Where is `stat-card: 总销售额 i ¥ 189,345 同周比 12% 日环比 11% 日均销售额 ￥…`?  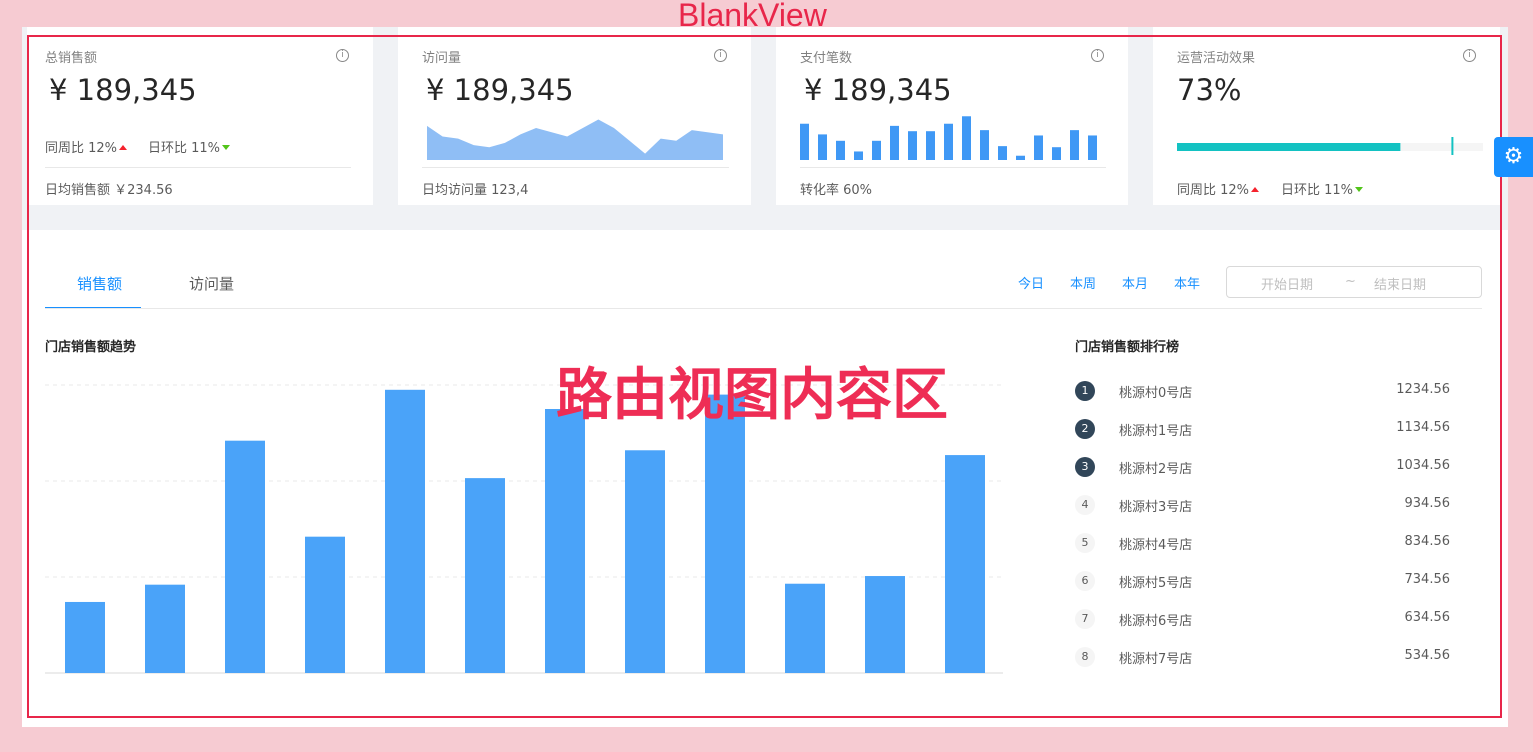
stat-card: 总销售额 i ¥ 189,345 同周比 12% 日环比 11% 日均销售额 ￥… is located at coordinates (200, 116).